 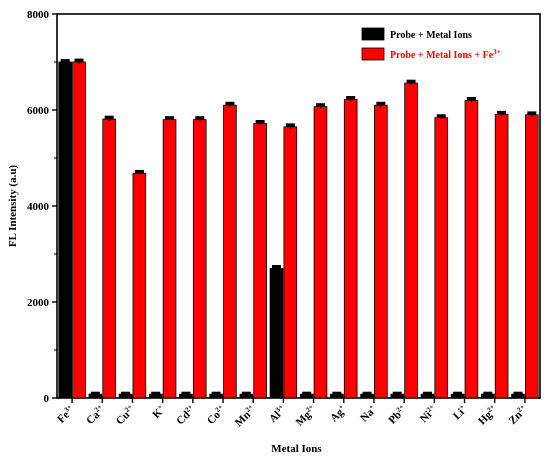 What do you see at coordinates (290, 262) in the screenshot?
I see `bar-probe-fe-al` at bounding box center [290, 262].